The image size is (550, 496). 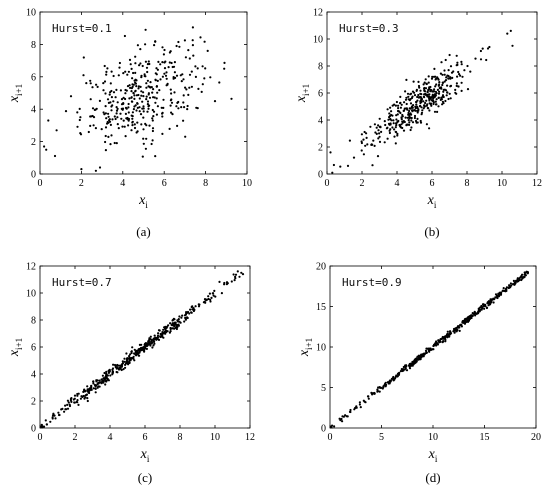 I want to click on x-tick-label: 10, so click(x=215, y=437).